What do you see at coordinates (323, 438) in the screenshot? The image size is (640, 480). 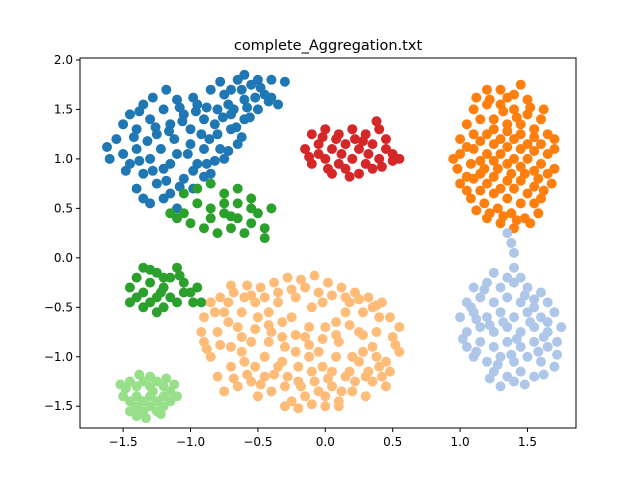 I see `x-axis: −1.5 −1.0 −0.5 0.0 0.5 1.0 1.5` at bounding box center [323, 438].